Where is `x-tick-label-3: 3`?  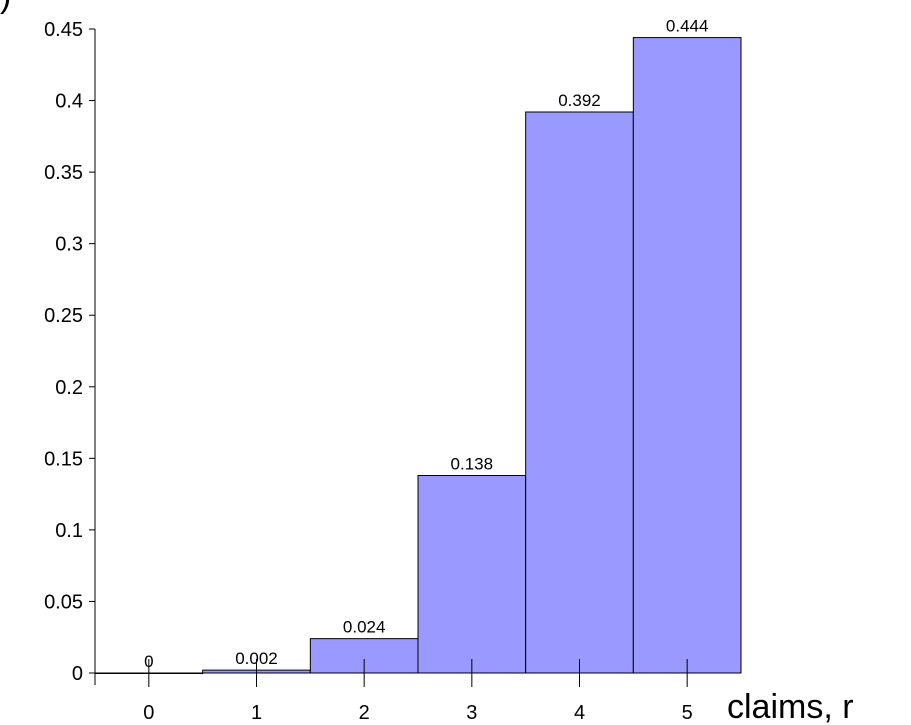
x-tick-label-3: 3 is located at coordinates (471, 713).